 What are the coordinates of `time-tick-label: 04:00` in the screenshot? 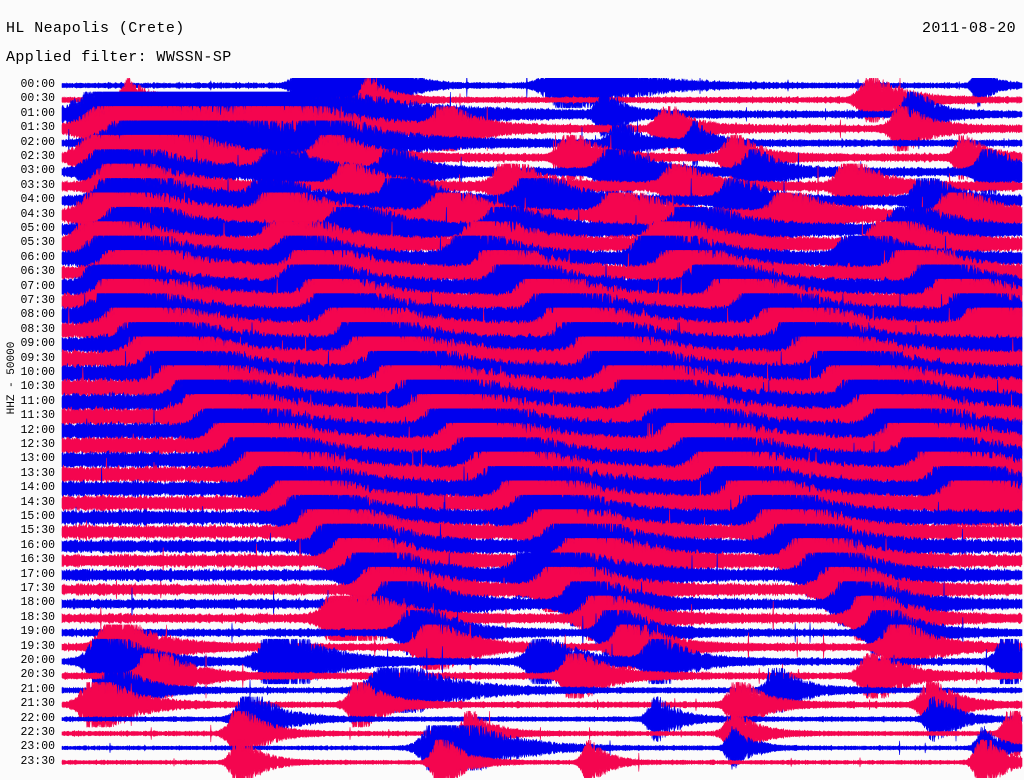 It's located at (37, 200).